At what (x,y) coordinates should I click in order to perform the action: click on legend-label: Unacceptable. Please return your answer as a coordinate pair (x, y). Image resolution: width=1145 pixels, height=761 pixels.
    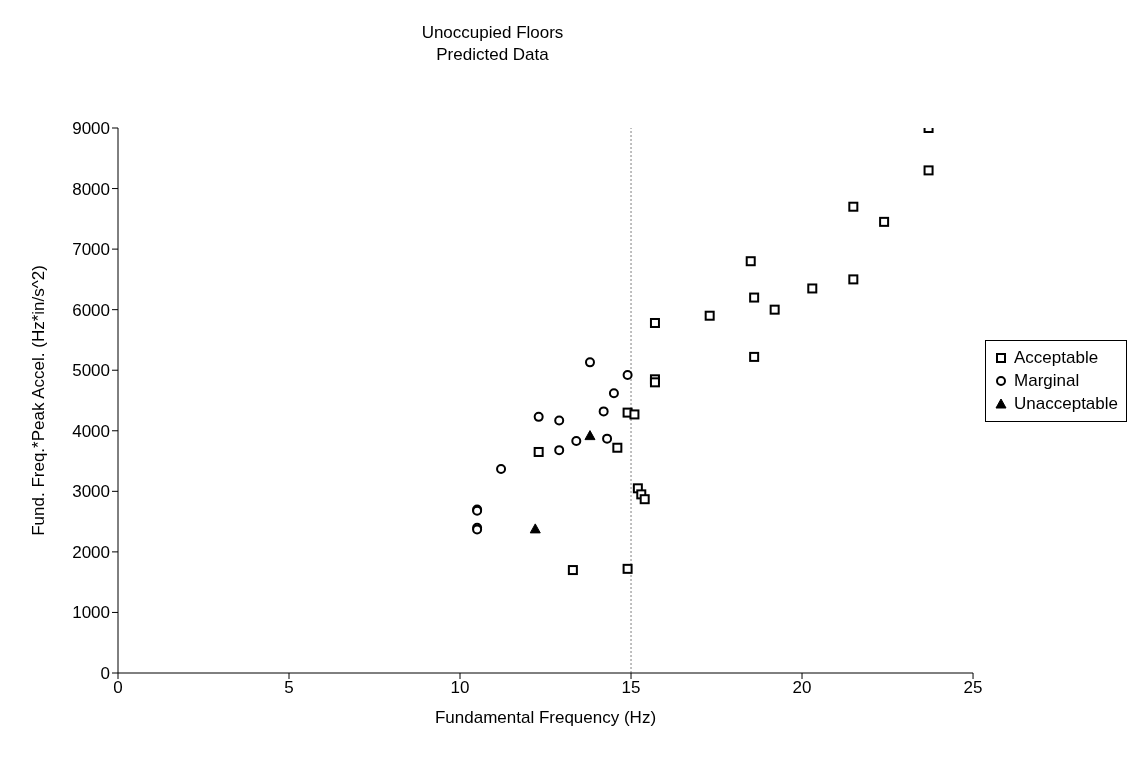
    Looking at the image, I should click on (1066, 403).